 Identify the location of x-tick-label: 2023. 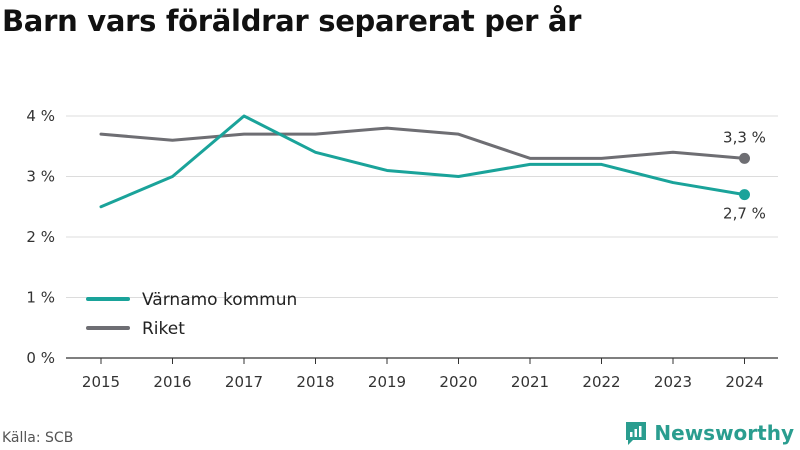
(673, 382).